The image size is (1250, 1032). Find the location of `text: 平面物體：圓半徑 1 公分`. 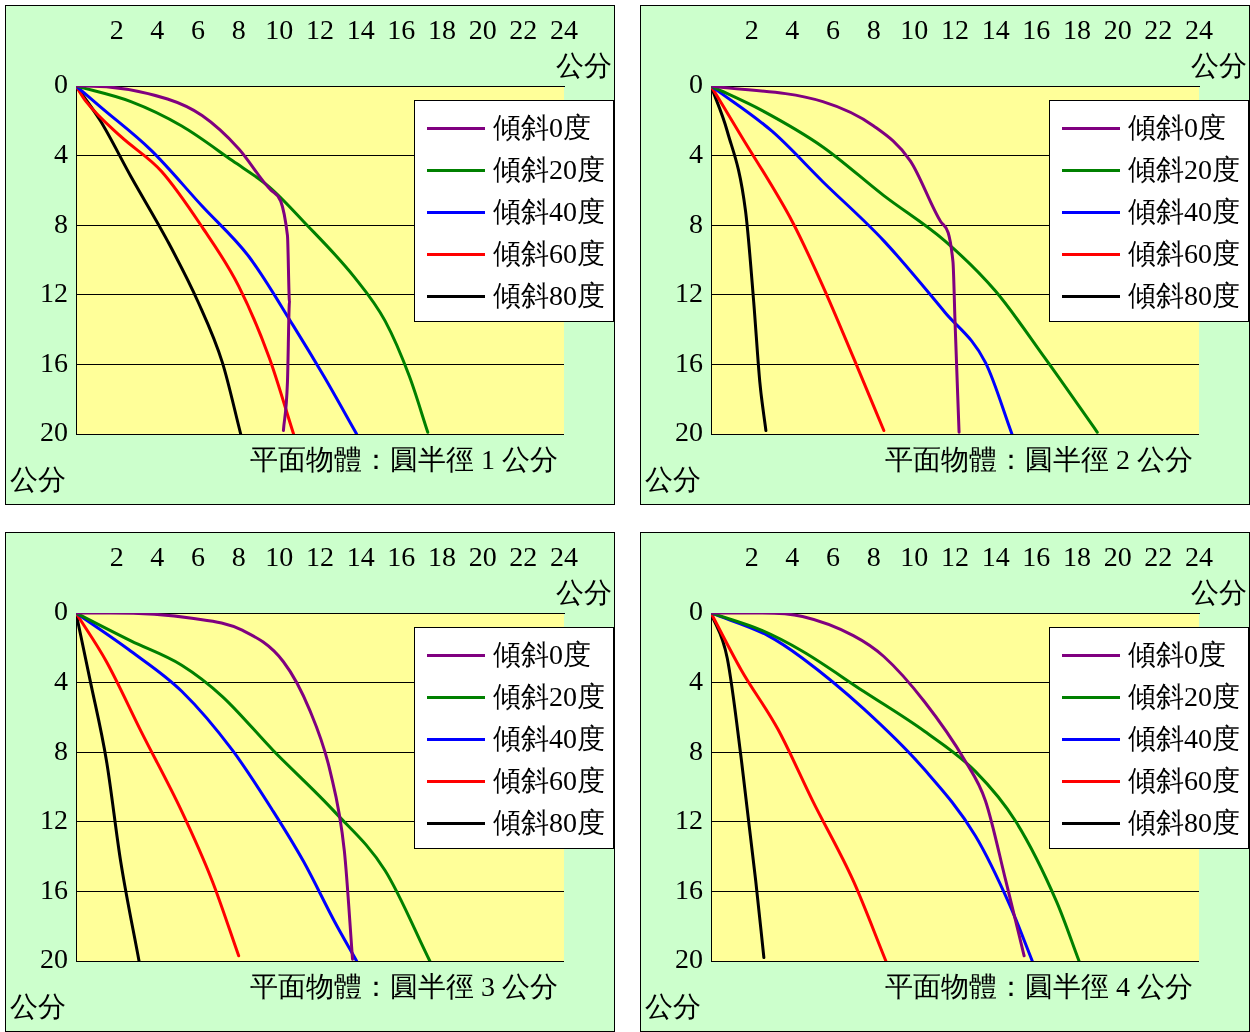

text: 平面物體：圓半徑 1 公分 is located at coordinates (404, 460).